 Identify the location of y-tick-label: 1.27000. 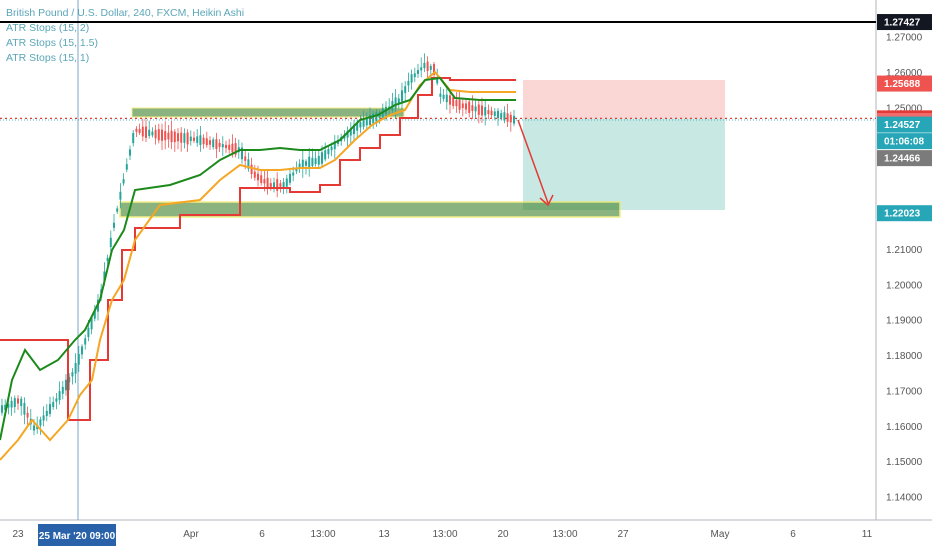
(904, 38).